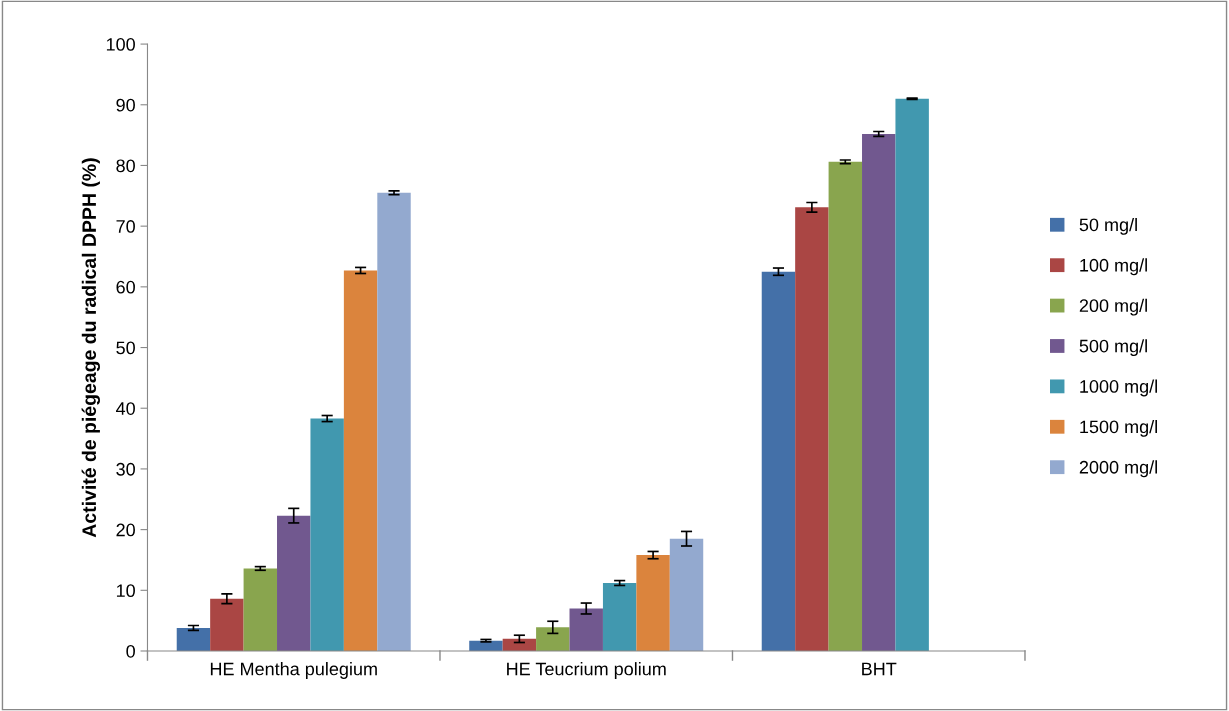 The image size is (1229, 711). Describe the element at coordinates (125, 226) in the screenshot. I see `y-tick-label: 70` at that location.